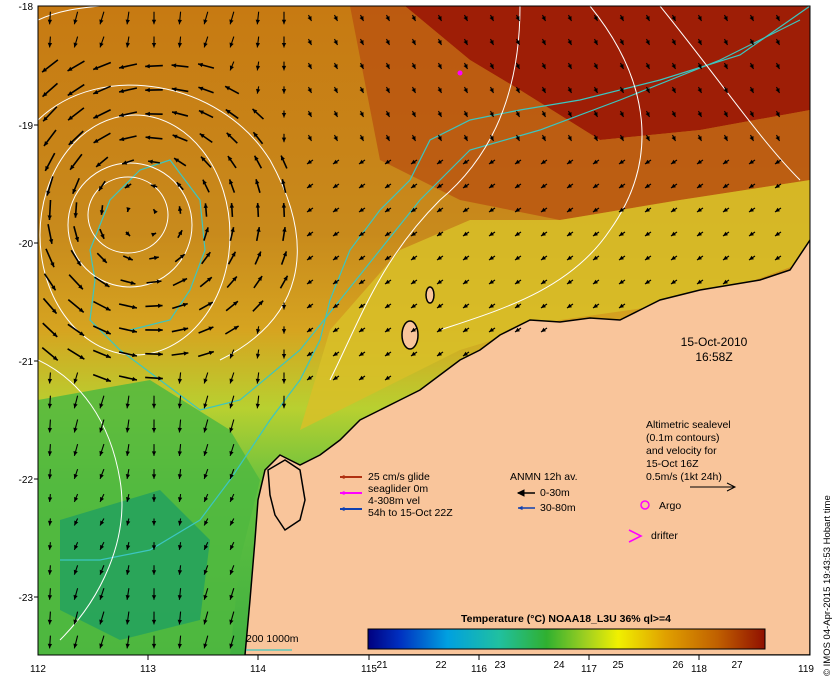 The height and width of the screenshot is (680, 840). Describe the element at coordinates (500, 665) in the screenshot. I see `colorbar-tick: 23` at that location.